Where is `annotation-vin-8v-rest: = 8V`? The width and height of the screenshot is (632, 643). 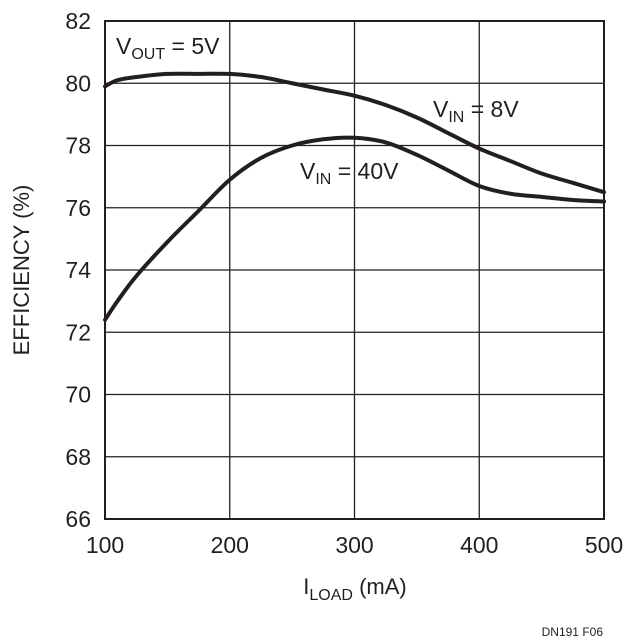
annotation-vin-8v-rest: = 8V is located at coordinates (491, 109).